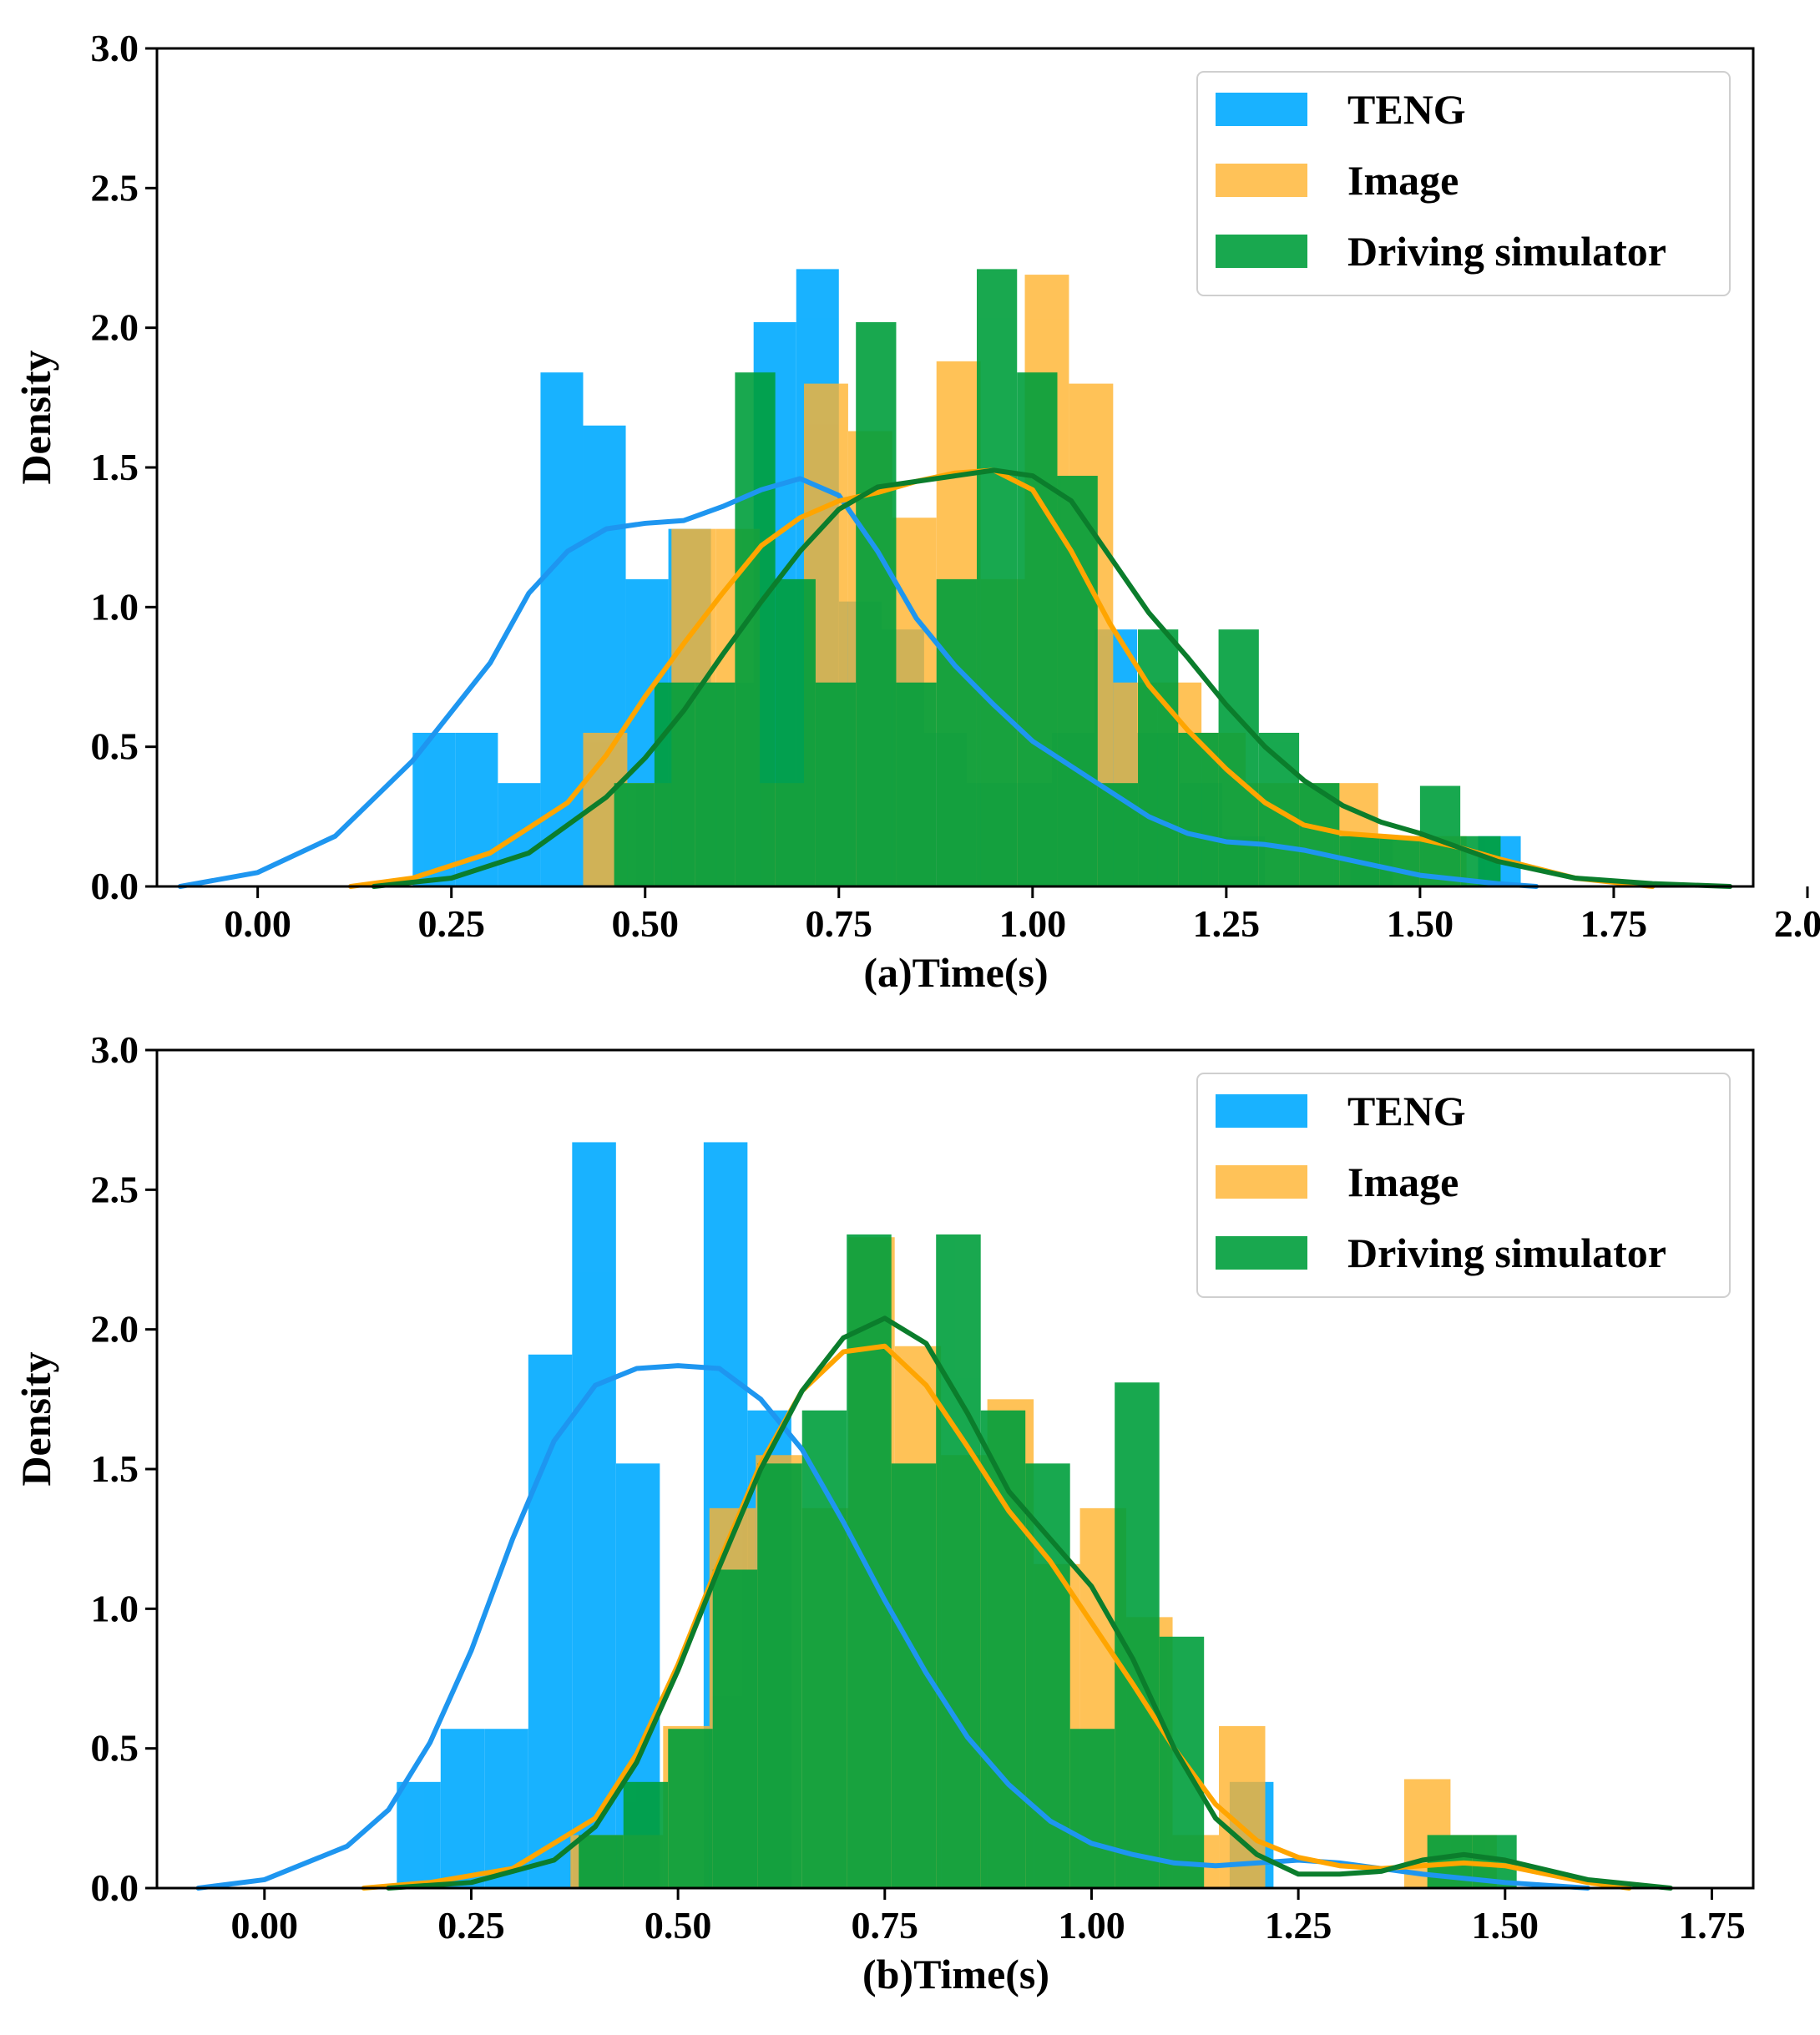 This screenshot has height=2035, width=1820. Describe the element at coordinates (115, 1748) in the screenshot. I see `y-tick-label-b: 0.5` at that location.